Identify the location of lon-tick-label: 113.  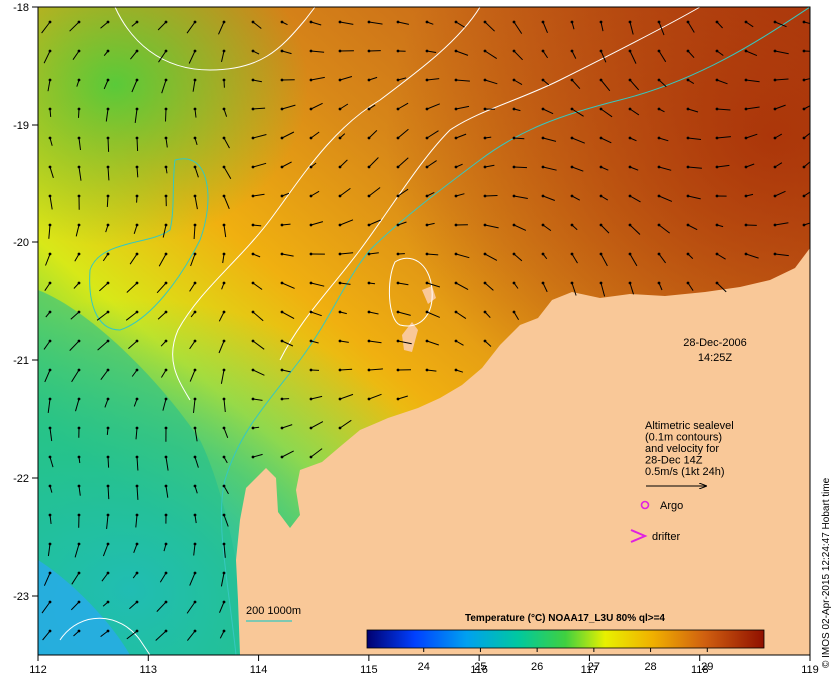
(149, 670).